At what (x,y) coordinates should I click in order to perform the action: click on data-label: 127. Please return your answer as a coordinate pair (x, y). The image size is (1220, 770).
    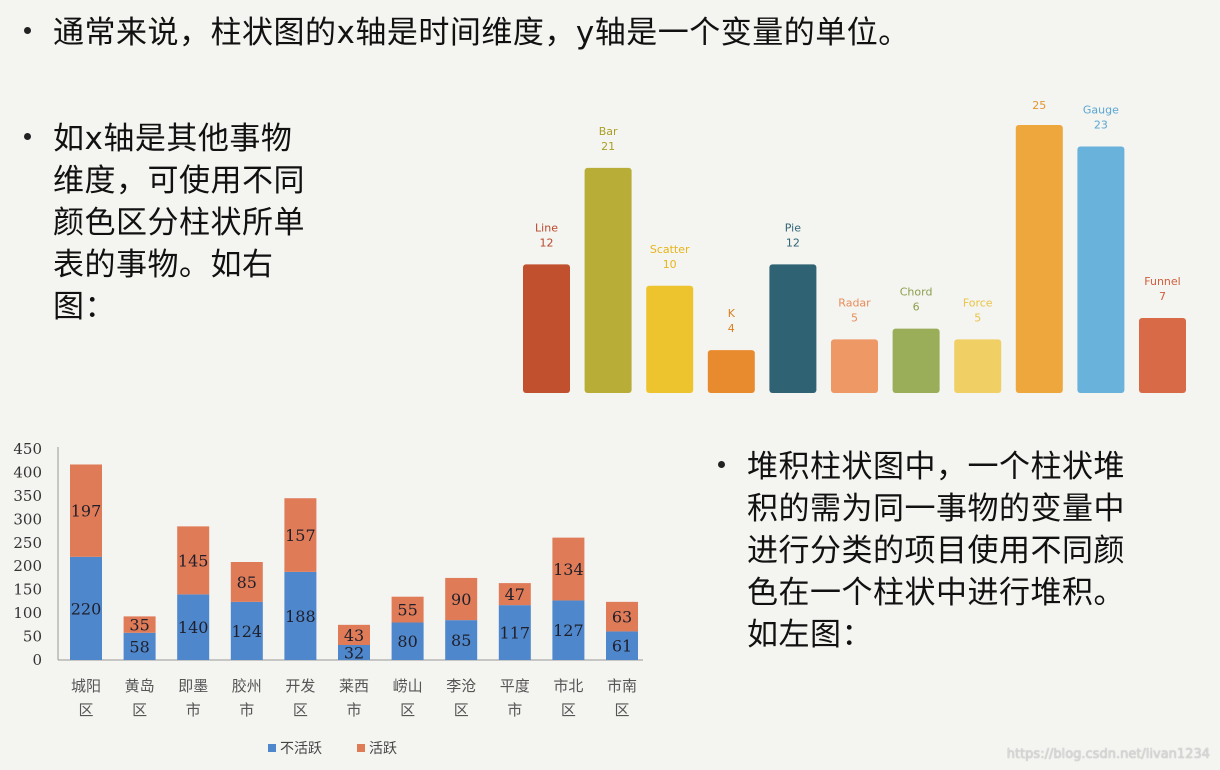
    Looking at the image, I should click on (568, 630).